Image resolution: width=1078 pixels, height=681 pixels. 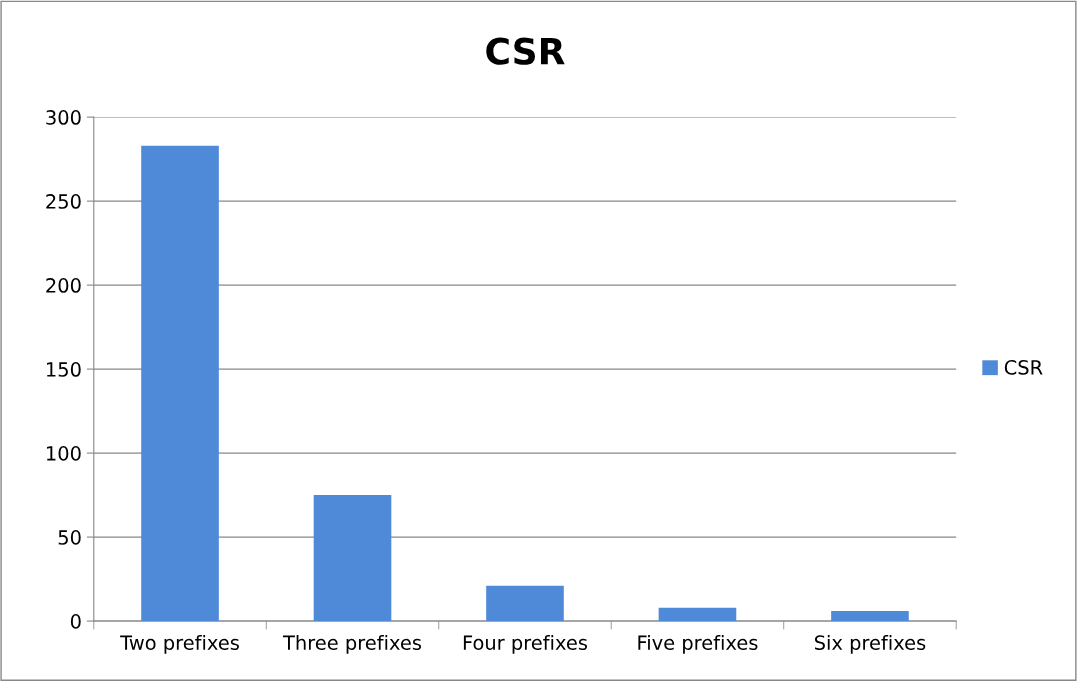 I want to click on y-tick-label: 50, so click(x=69, y=537).